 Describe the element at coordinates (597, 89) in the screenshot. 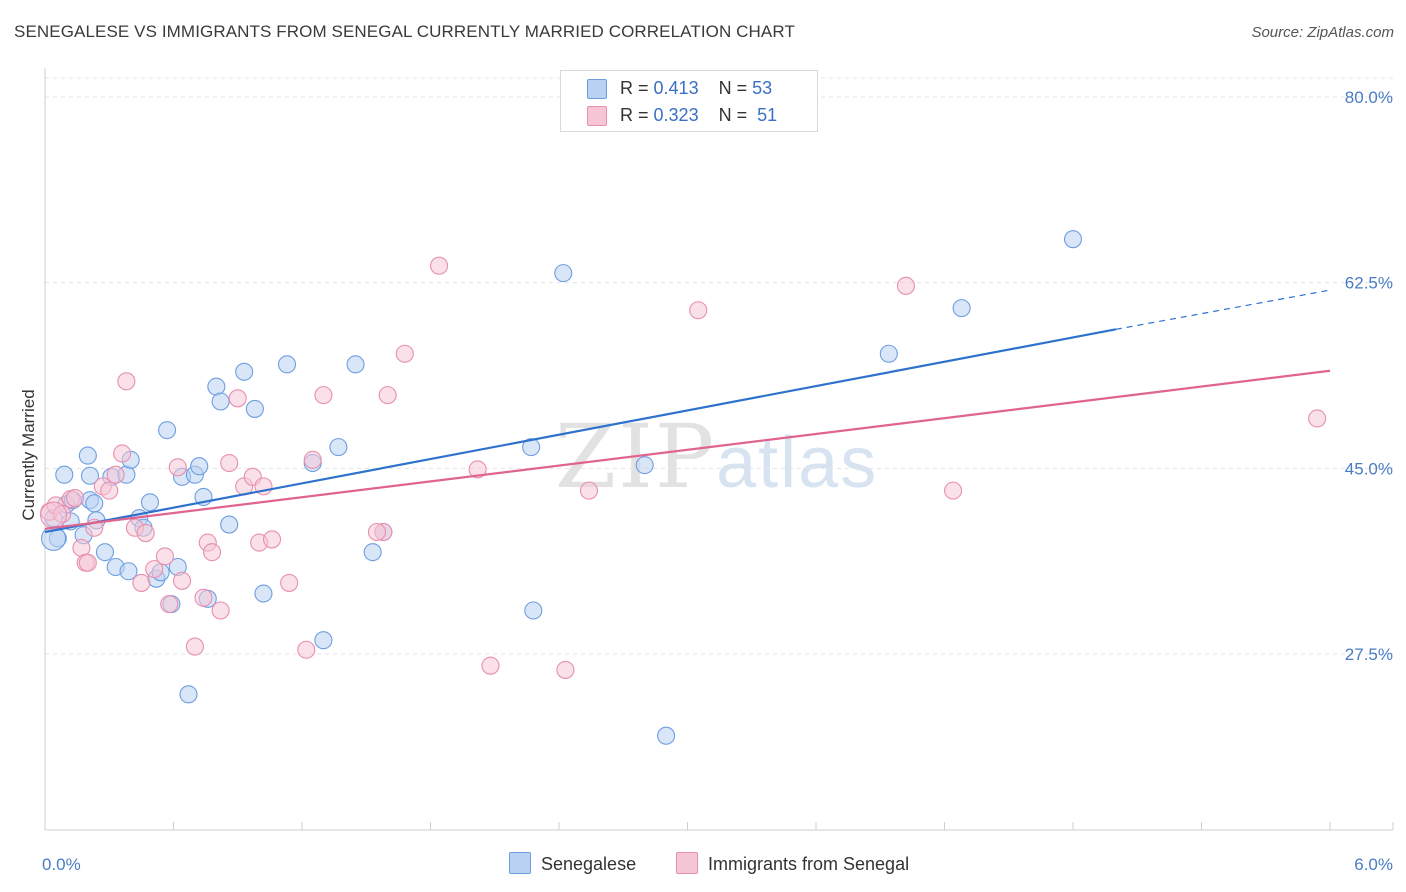

I see `legend-swatch-senegalese` at that location.